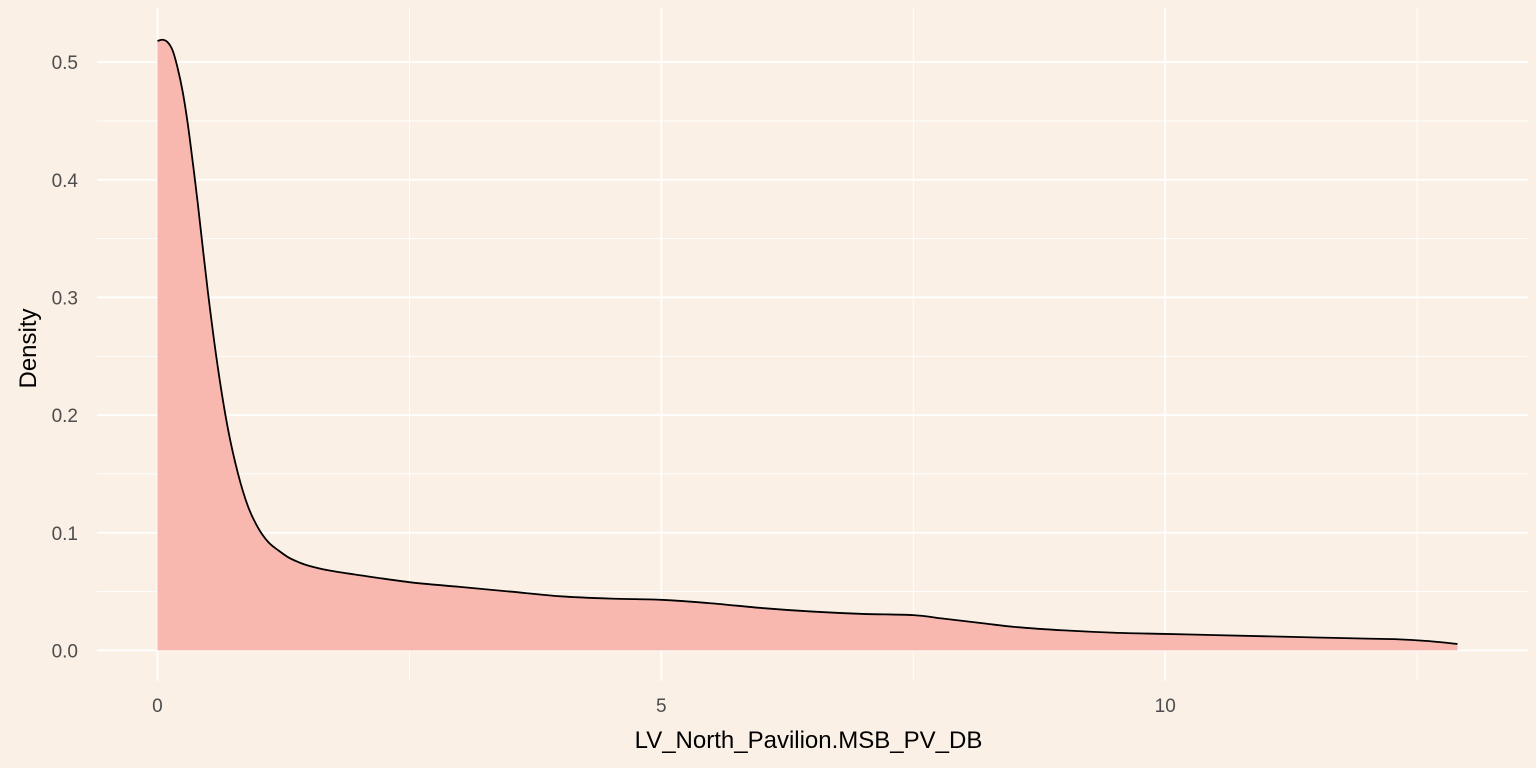 This screenshot has height=768, width=1536. What do you see at coordinates (65, 63) in the screenshot?
I see `y-tick-label: 0.5` at bounding box center [65, 63].